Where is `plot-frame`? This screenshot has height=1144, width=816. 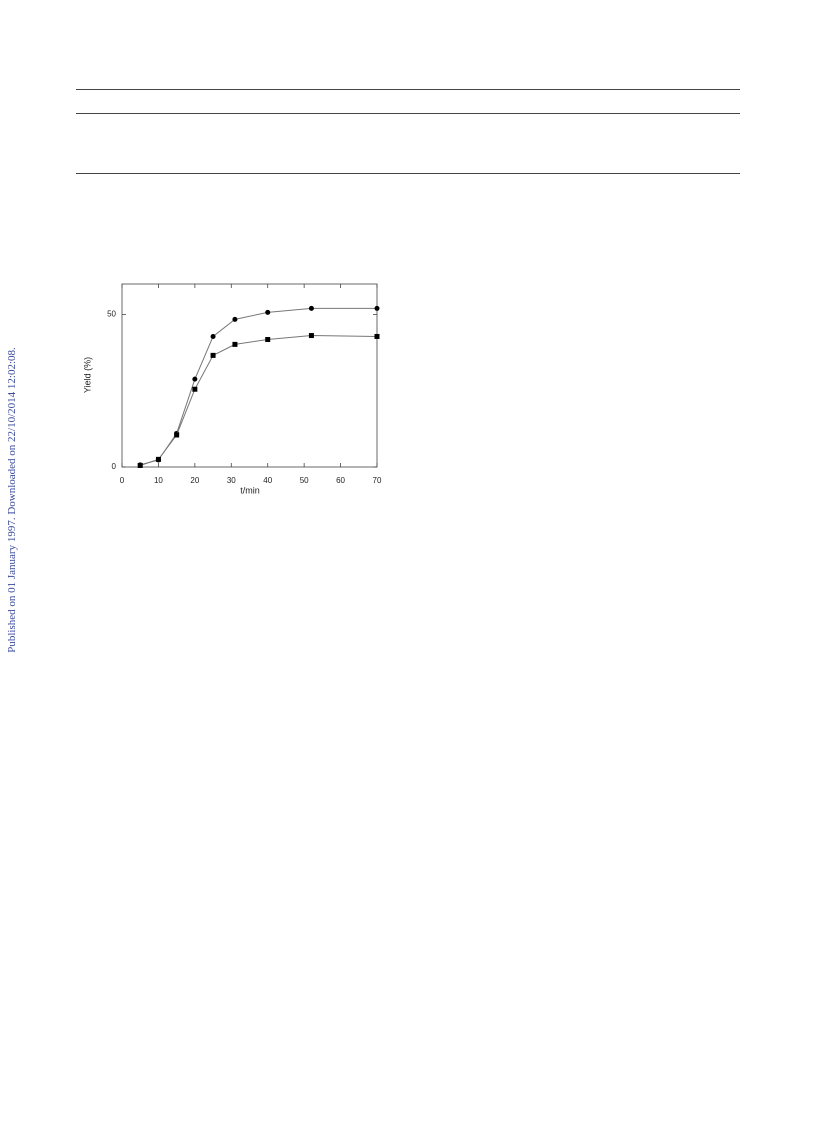 plot-frame is located at coordinates (249, 375).